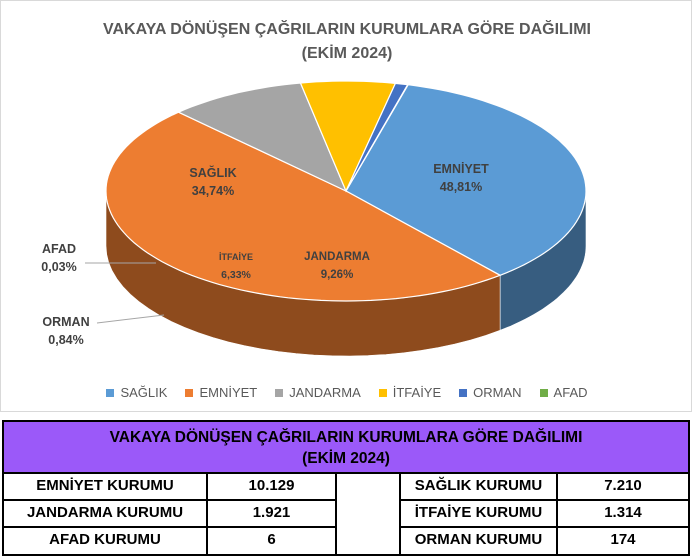 The width and height of the screenshot is (692, 558). Describe the element at coordinates (236, 257) in the screenshot. I see `slice-name-label: İTFAİYE` at that location.